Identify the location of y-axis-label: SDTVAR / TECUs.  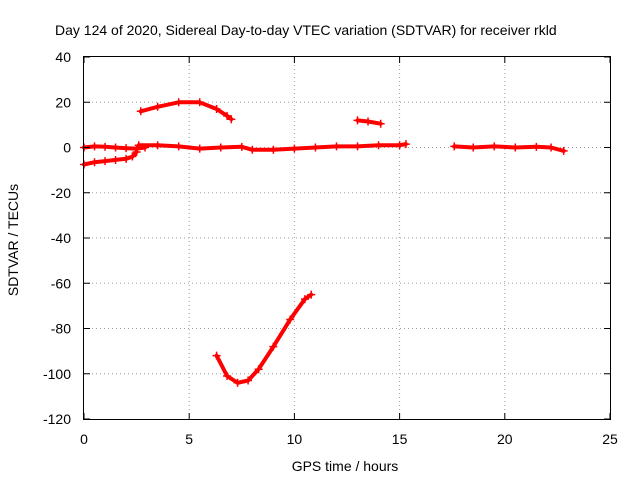
(13, 240).